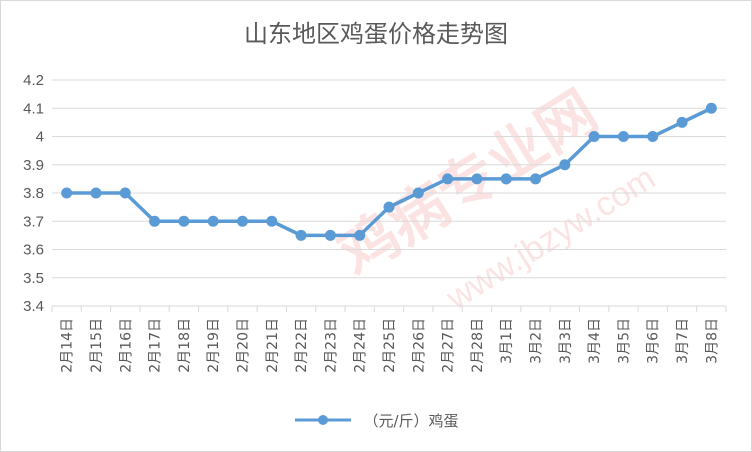  I want to click on x-tick-label: 3月4日, so click(595, 341).